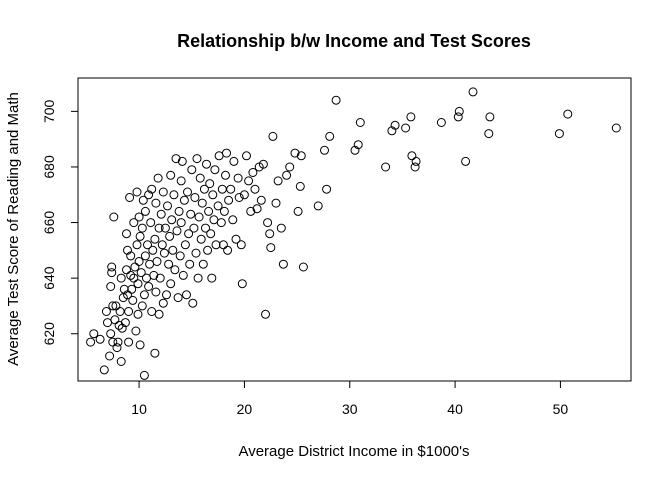 The height and width of the screenshot is (480, 672). Describe the element at coordinates (561, 409) in the screenshot. I see `x-tick-label: 50` at that location.